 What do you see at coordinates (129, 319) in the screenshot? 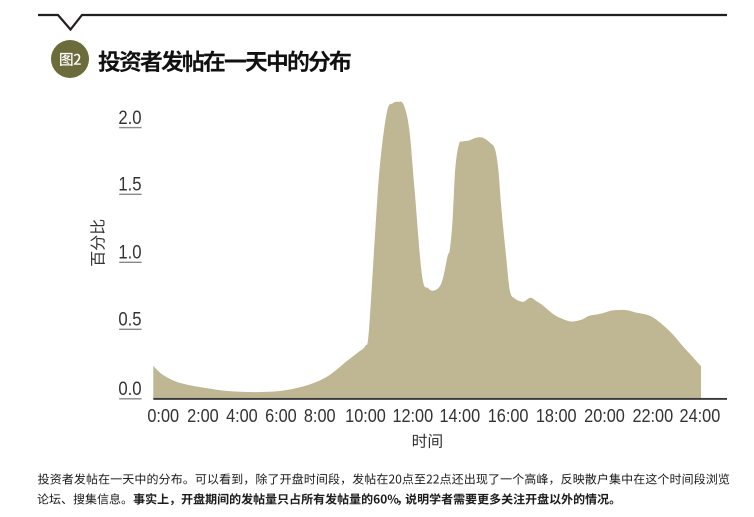
I see `svg-text: 0.5` at bounding box center [129, 319].